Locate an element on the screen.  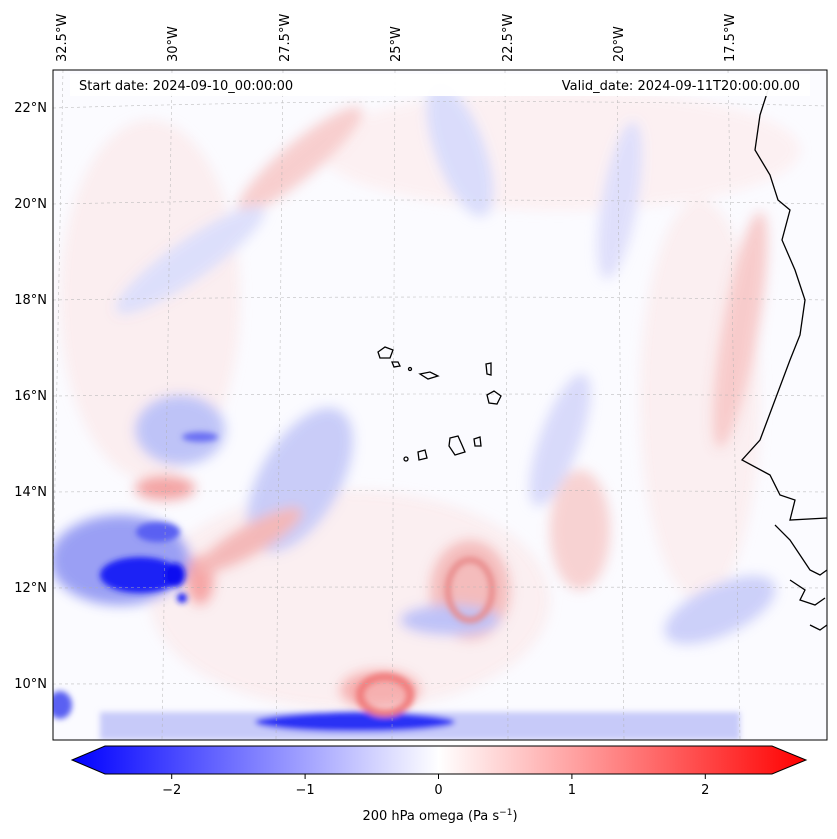
african-coastline is located at coordinates (783, 360).